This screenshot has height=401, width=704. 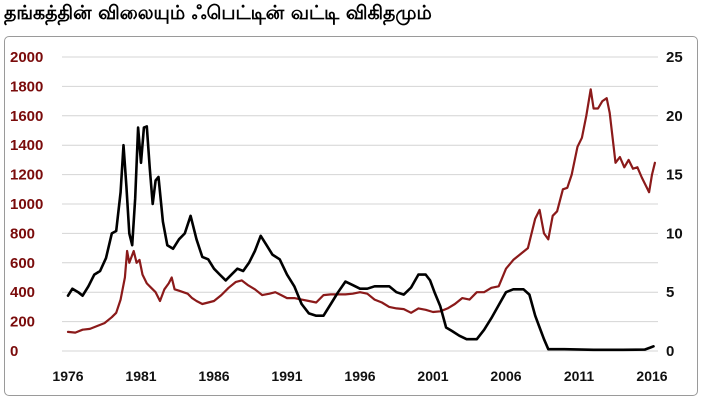 What do you see at coordinates (670, 351) in the screenshot?
I see `right-axis-tick-label: 0` at bounding box center [670, 351].